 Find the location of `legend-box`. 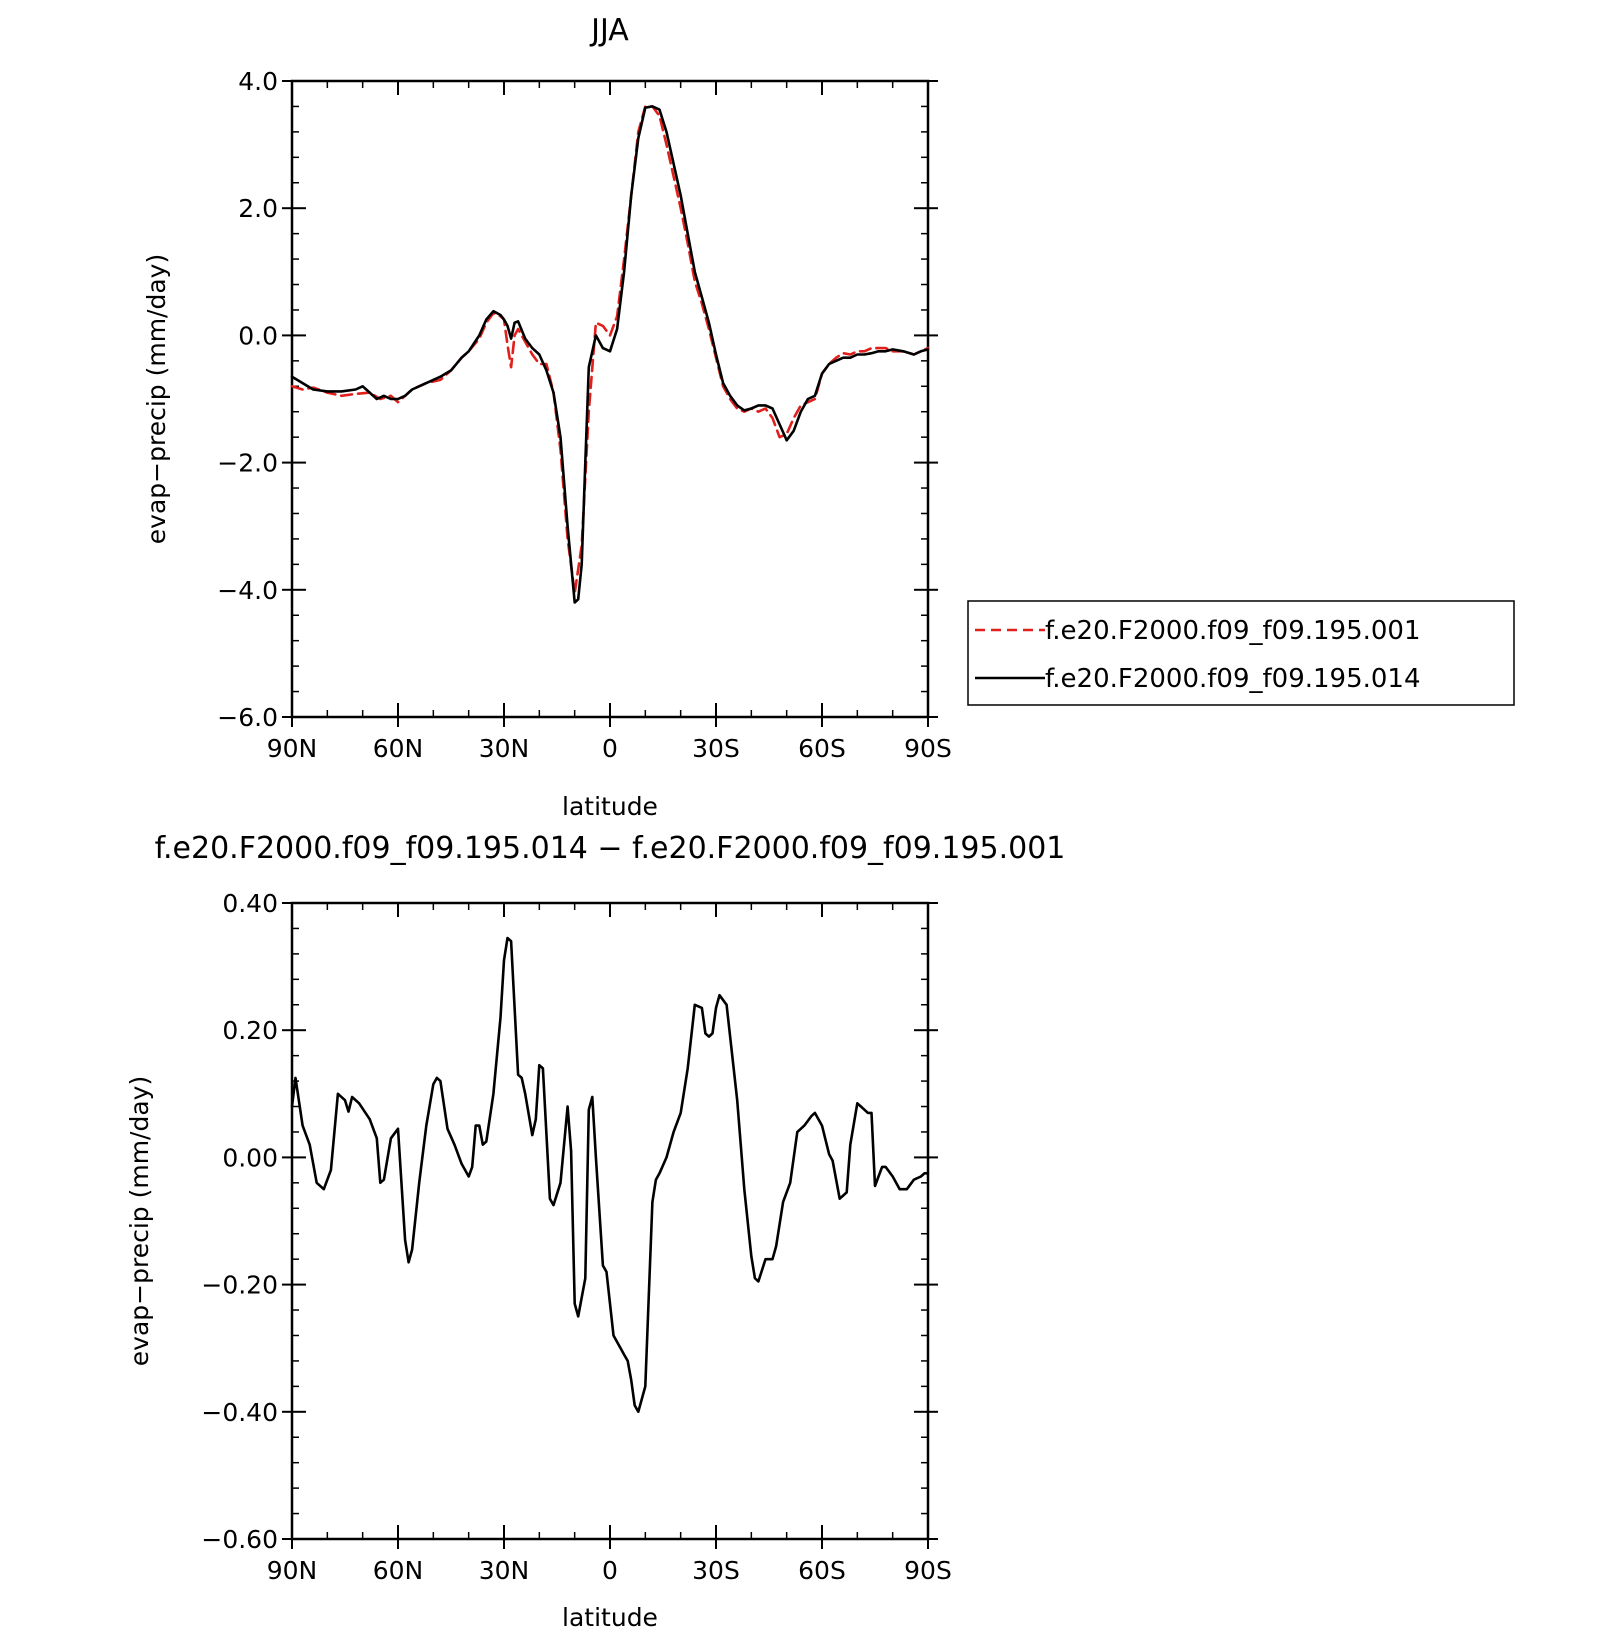

legend-box is located at coordinates (1241, 653).